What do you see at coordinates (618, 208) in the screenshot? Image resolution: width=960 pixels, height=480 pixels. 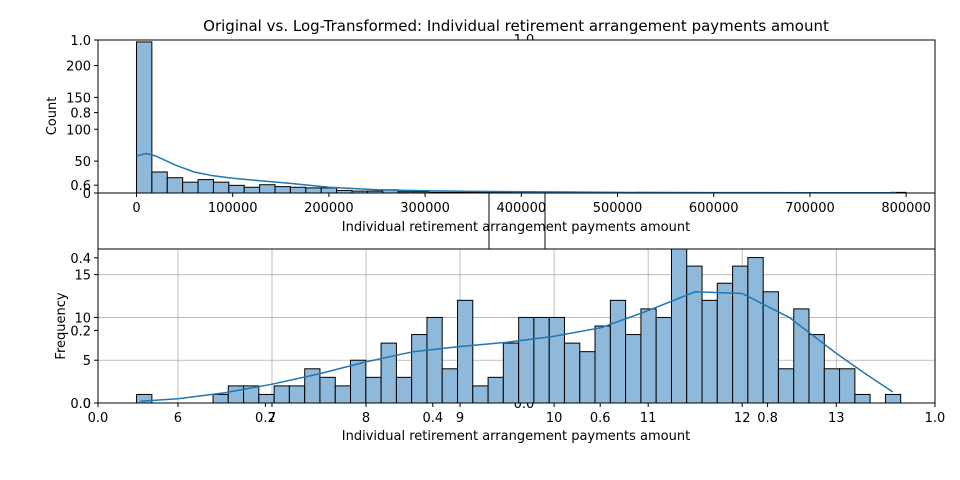 I see `original-x-tick-label: 500000` at bounding box center [618, 208].